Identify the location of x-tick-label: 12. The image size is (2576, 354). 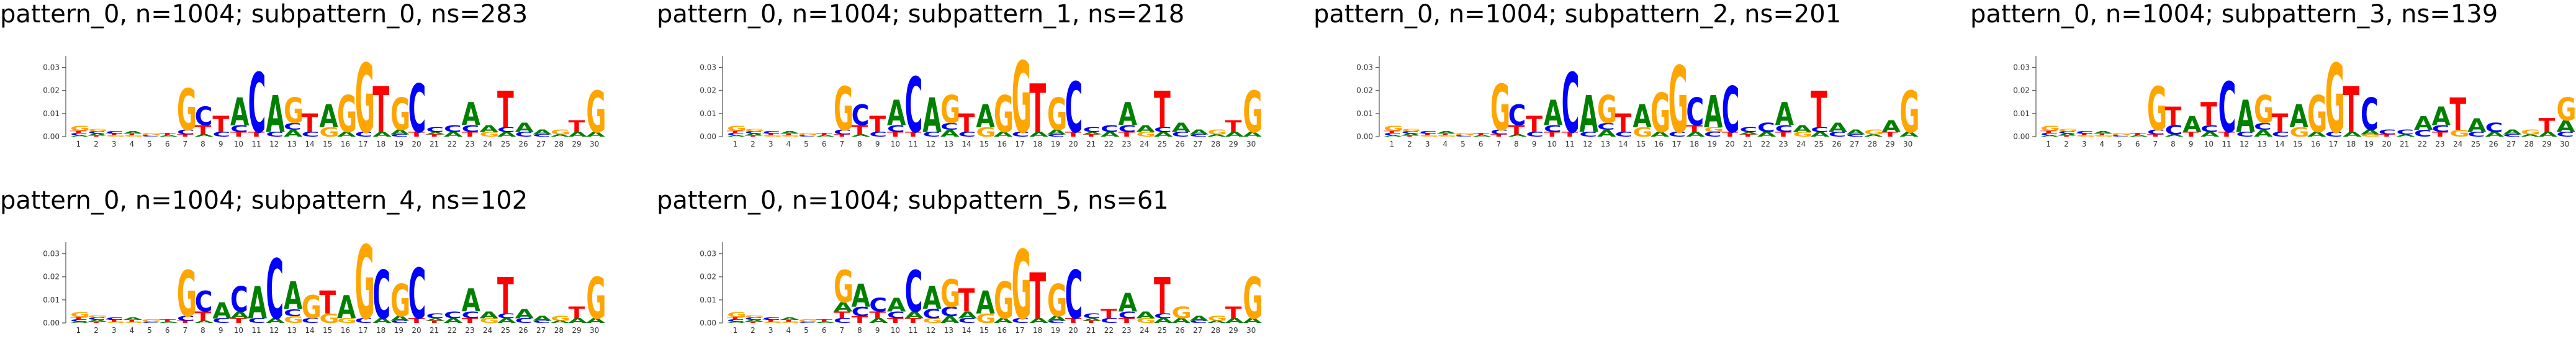
(1587, 144).